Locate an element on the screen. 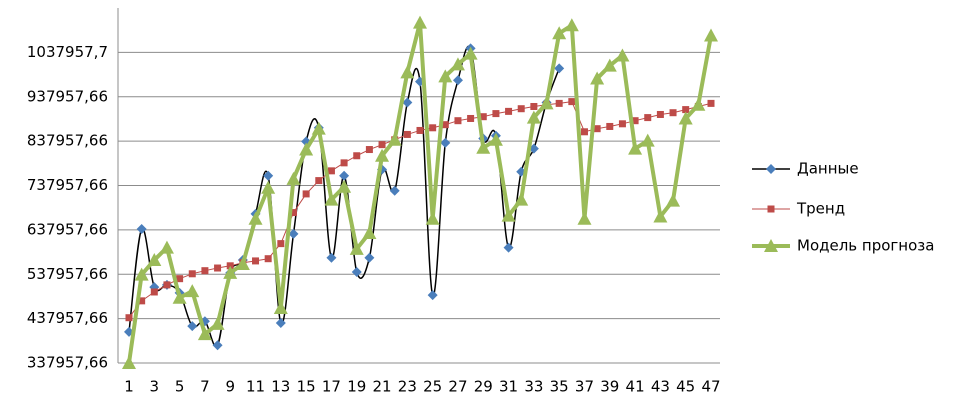  x-tick-label: 11 is located at coordinates (255, 387).